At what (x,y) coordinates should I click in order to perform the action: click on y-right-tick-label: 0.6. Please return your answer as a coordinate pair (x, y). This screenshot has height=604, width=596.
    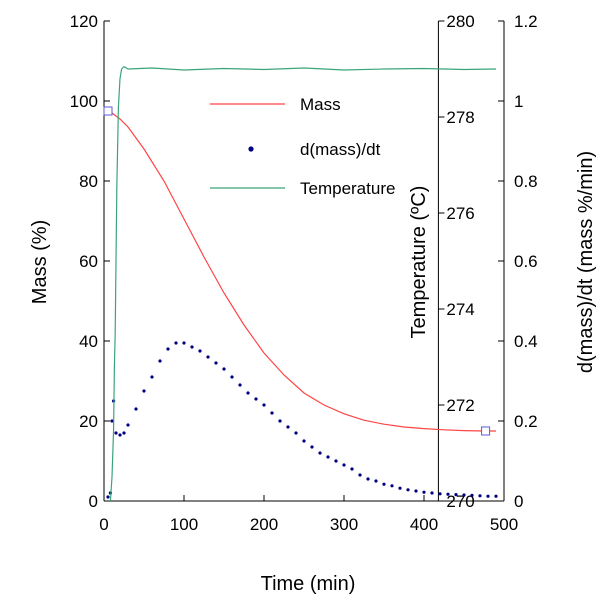
    Looking at the image, I should click on (526, 261).